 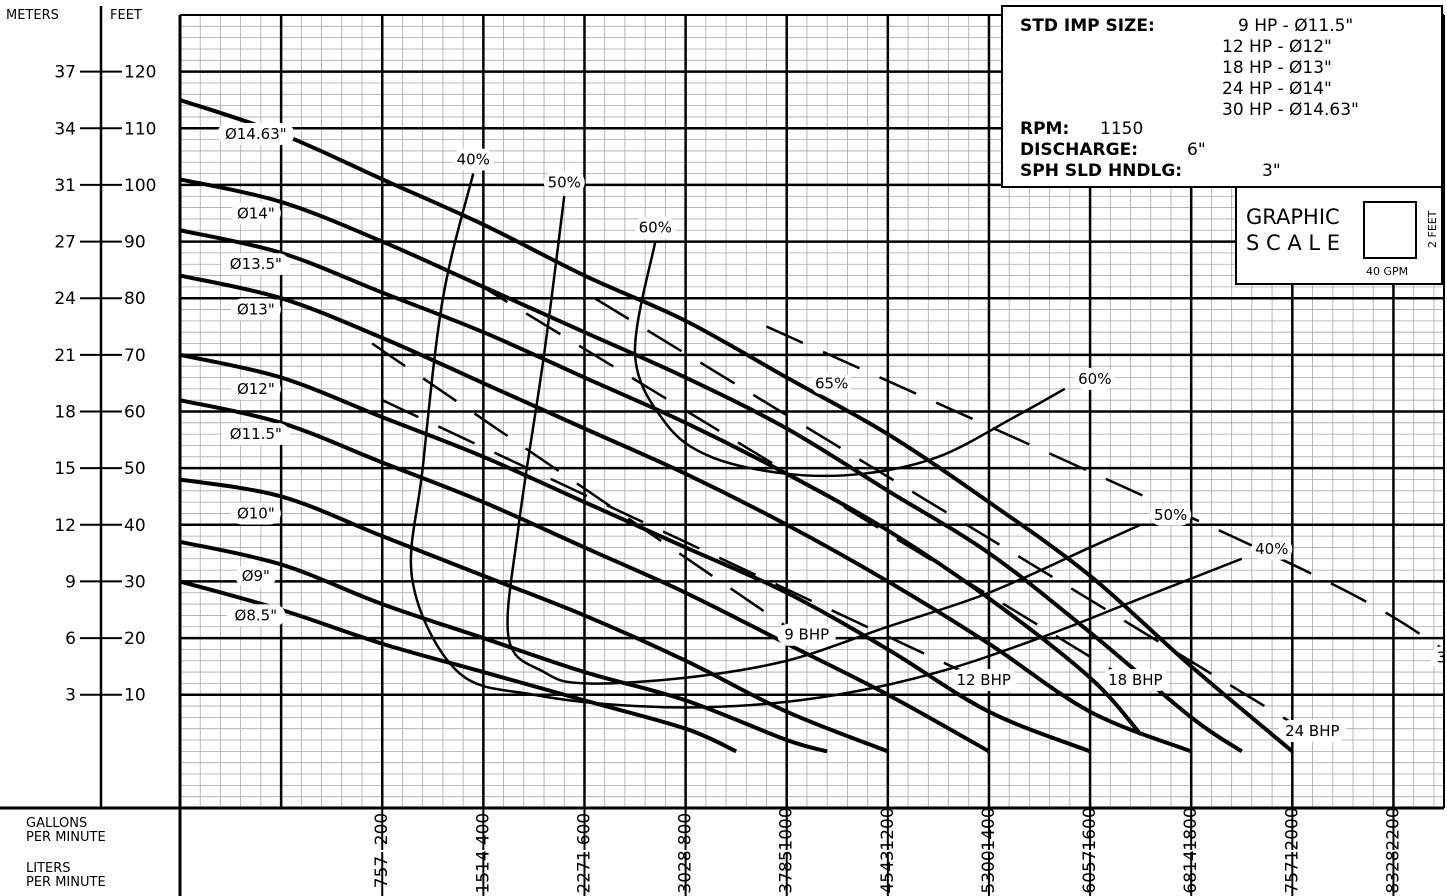 What do you see at coordinates (483, 871) in the screenshot?
I see `x-tick-label-lpm: 1514` at bounding box center [483, 871].